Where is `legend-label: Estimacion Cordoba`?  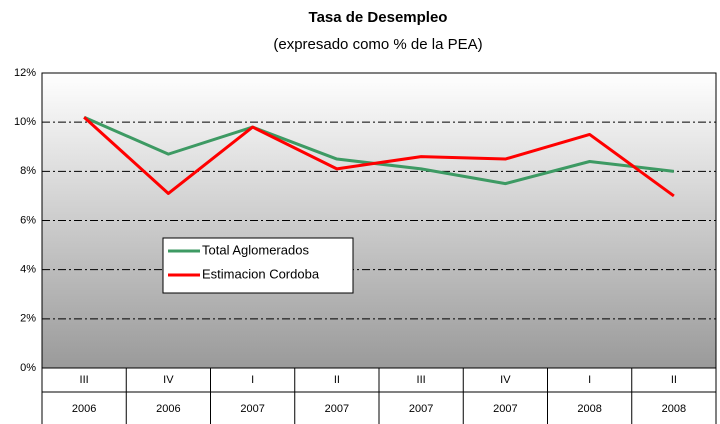
legend-label: Estimacion Cordoba is located at coordinates (261, 273).